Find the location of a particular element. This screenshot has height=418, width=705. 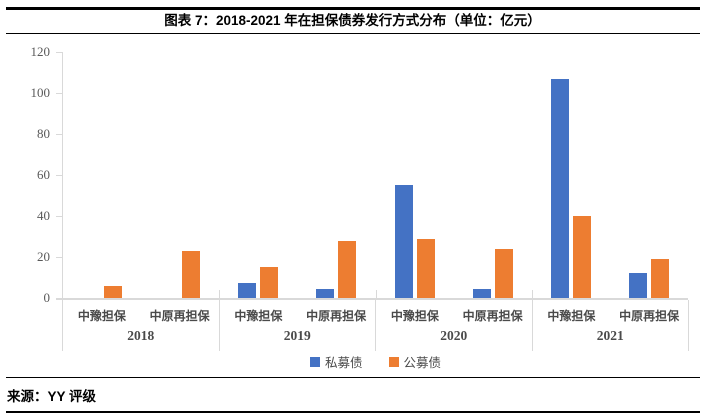

year-group-2018 is located at coordinates (141, 175).